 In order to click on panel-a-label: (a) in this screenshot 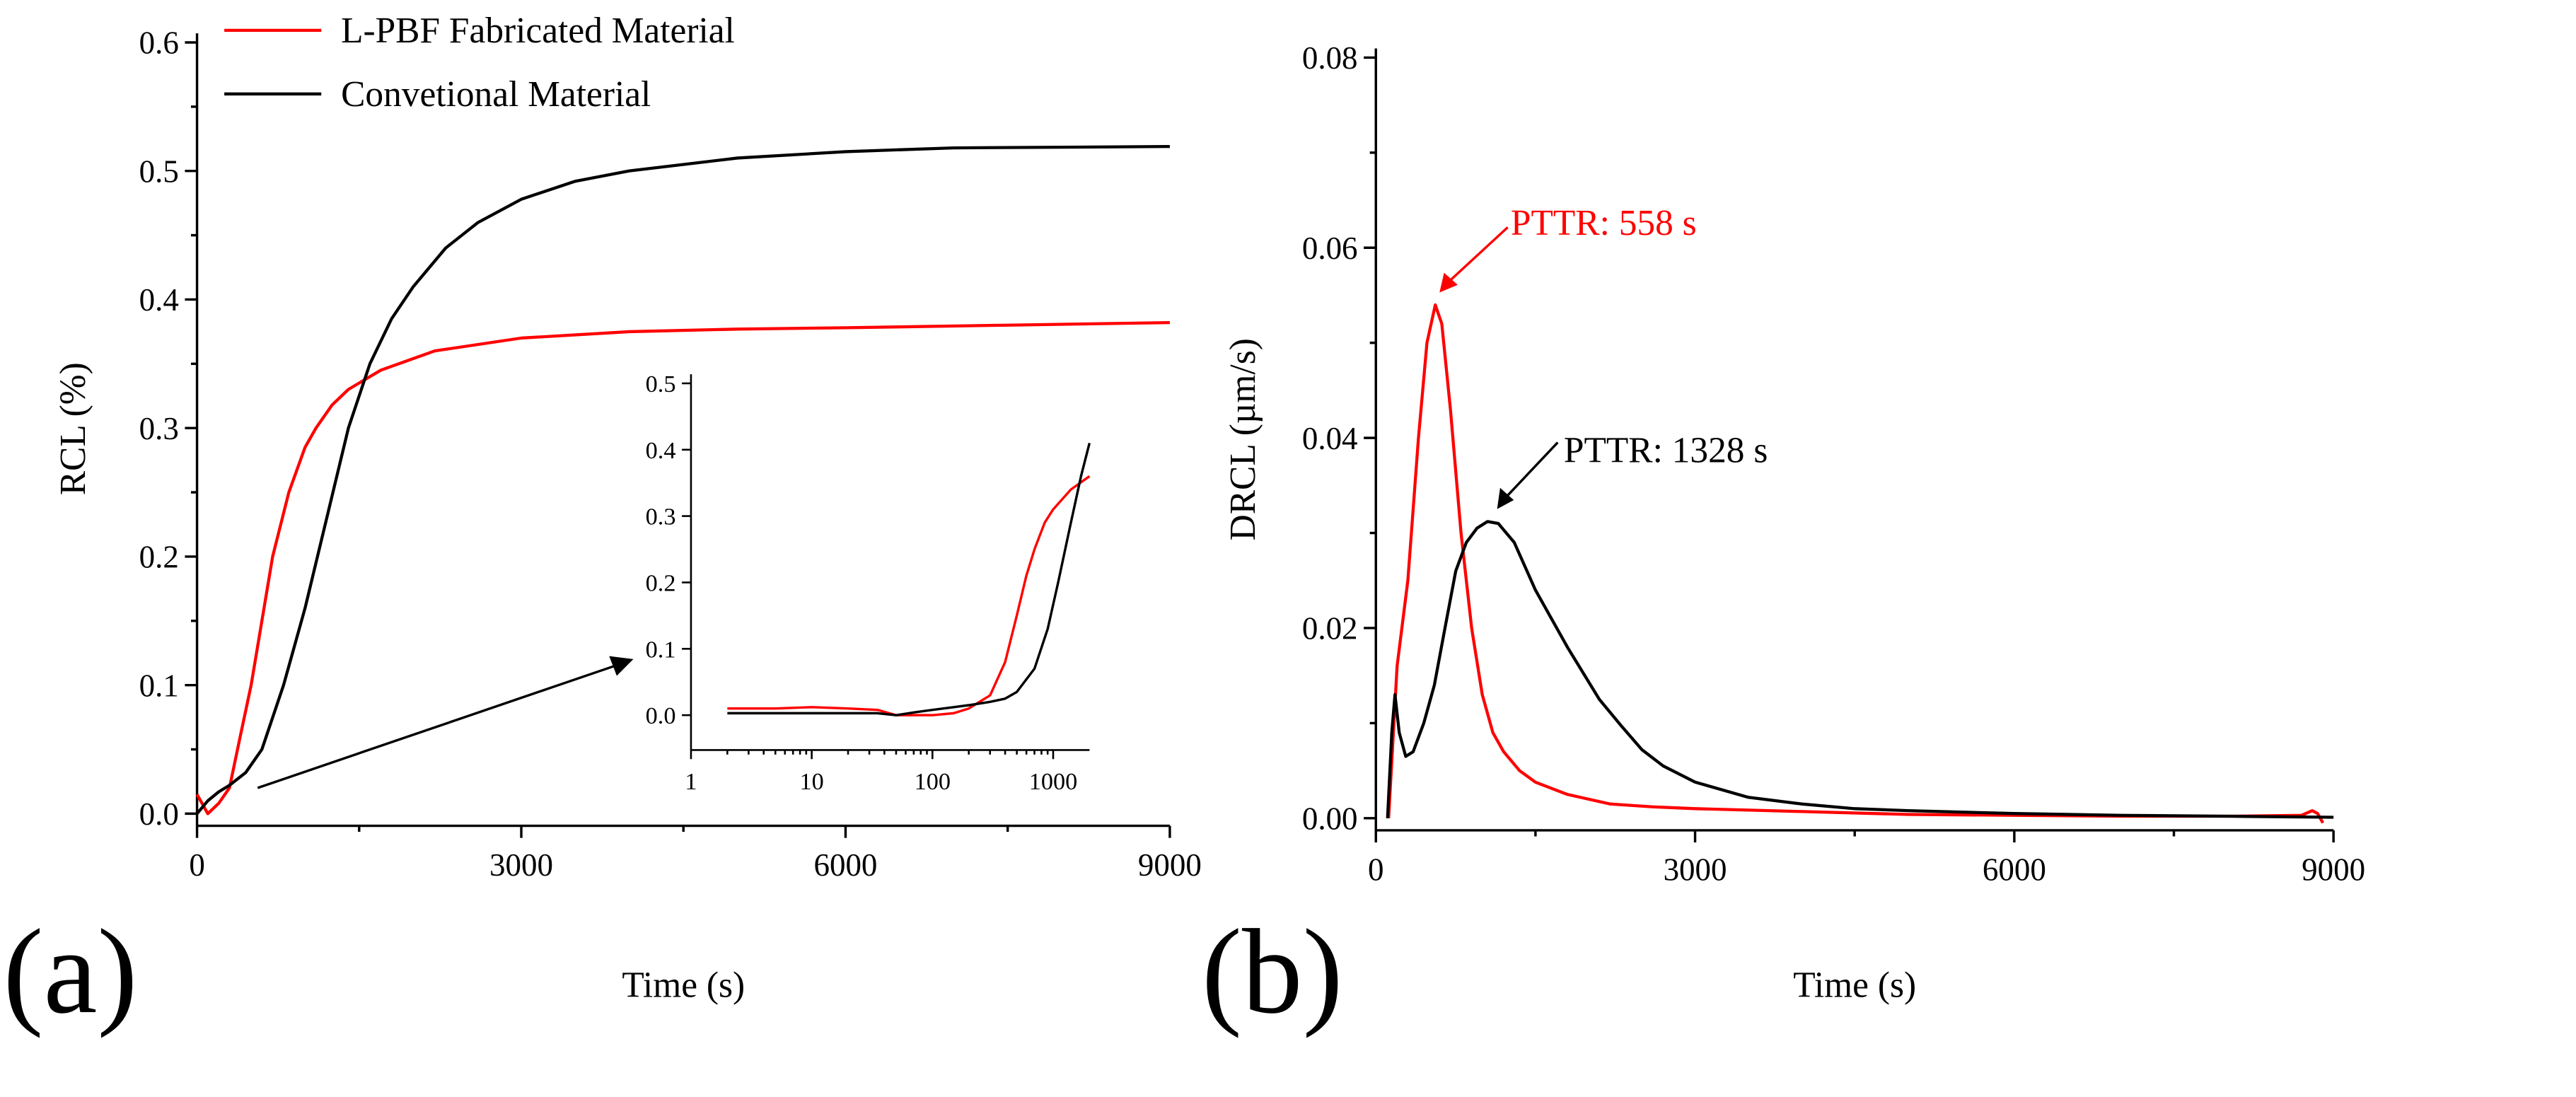, I will do `click(70, 972)`.